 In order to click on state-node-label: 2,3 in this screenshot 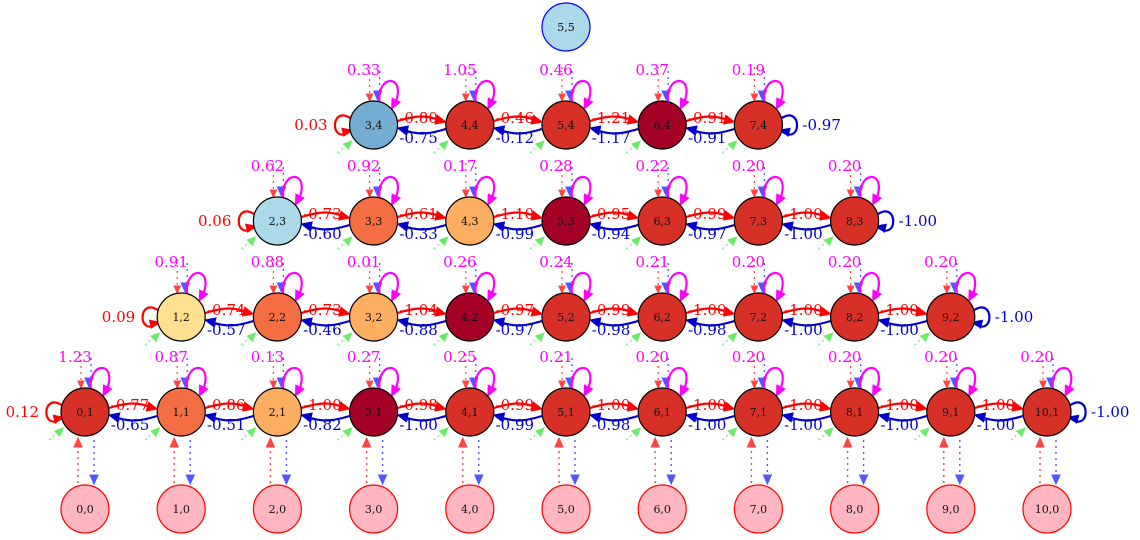, I will do `click(278, 221)`.